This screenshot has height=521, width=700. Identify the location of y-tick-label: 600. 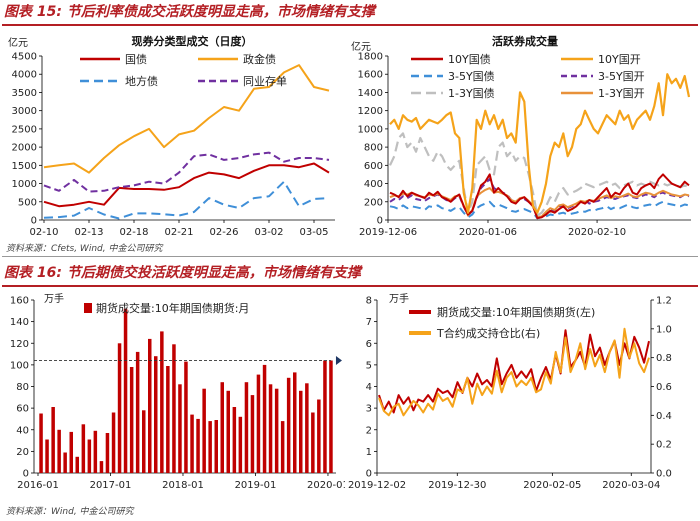
(373, 166).